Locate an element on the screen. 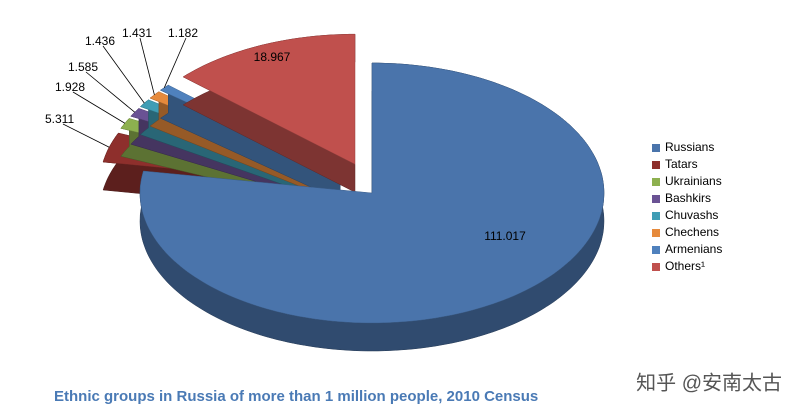 Image resolution: width=800 pixels, height=416 pixels. legend-label: Ukrainians is located at coordinates (693, 181).